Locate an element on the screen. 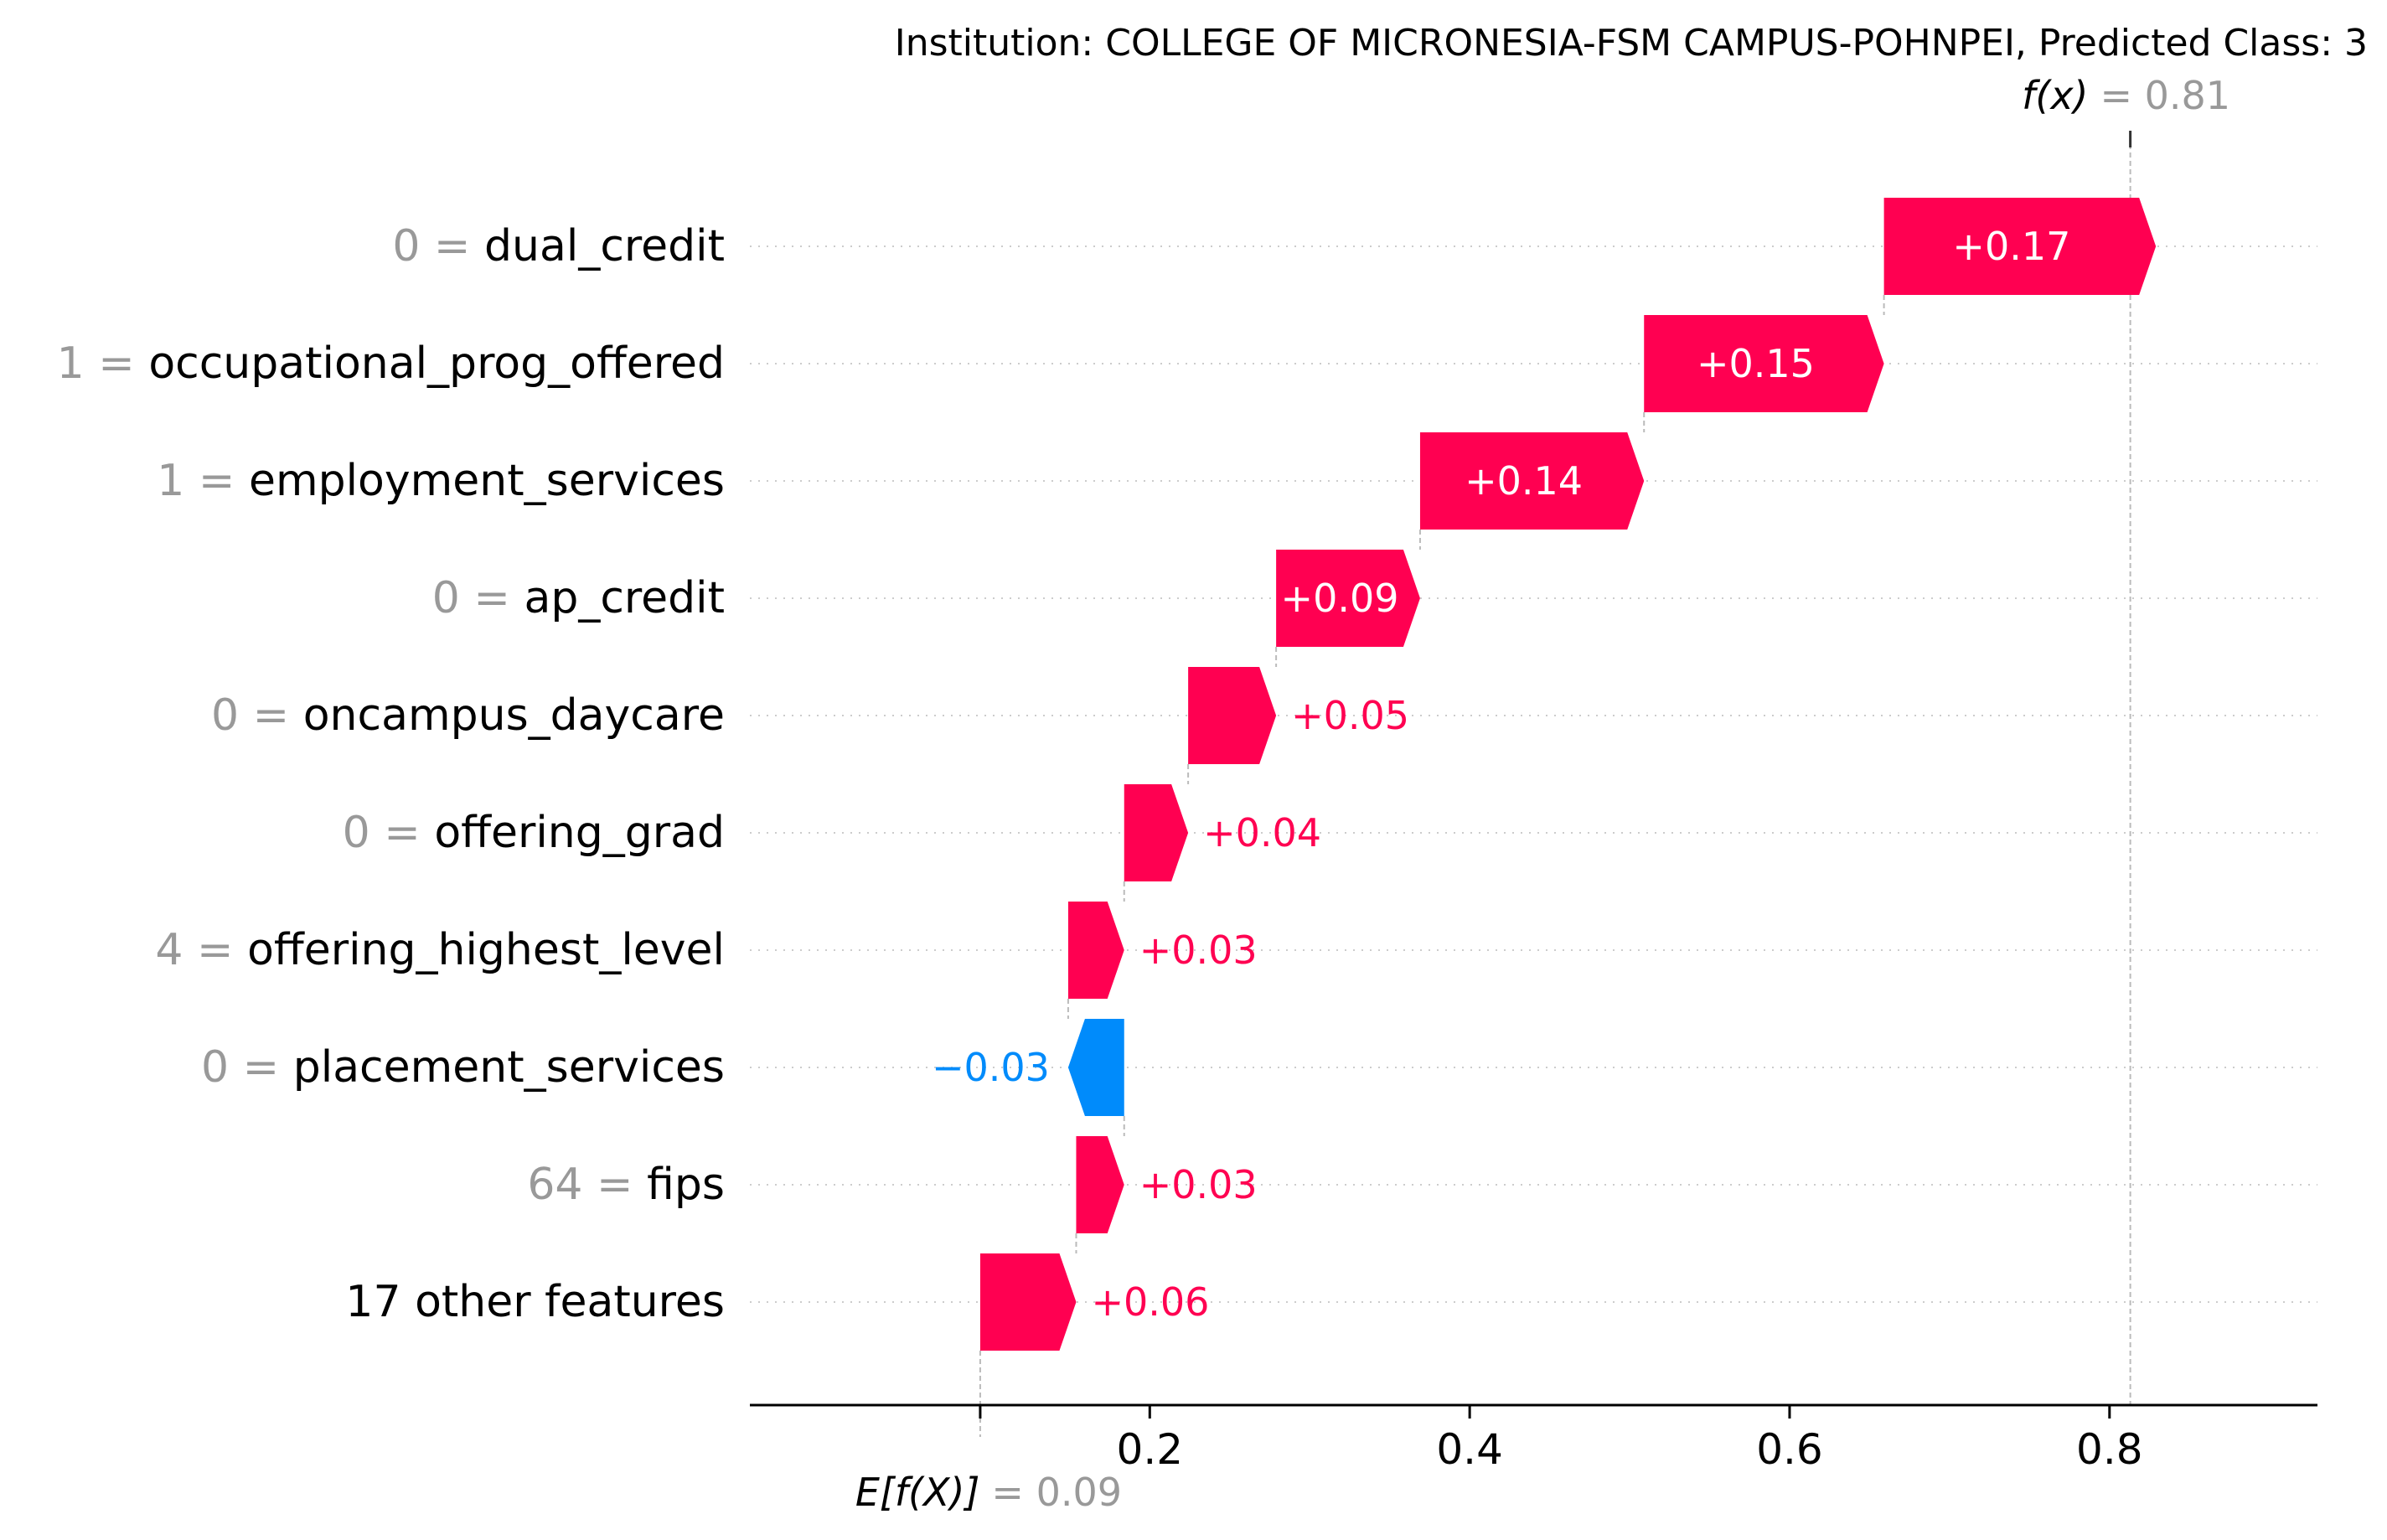 This screenshot has height=1540, width=2387. x-tick-label: 0.4 is located at coordinates (1469, 1449).